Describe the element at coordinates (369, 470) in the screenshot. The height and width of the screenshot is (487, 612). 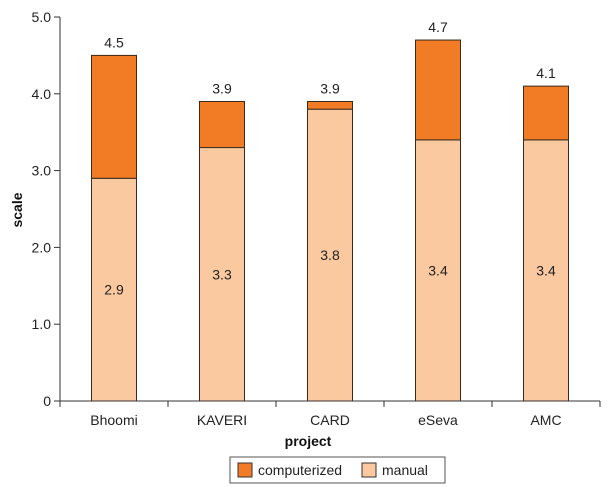
I see `legend-swatch-manual` at that location.